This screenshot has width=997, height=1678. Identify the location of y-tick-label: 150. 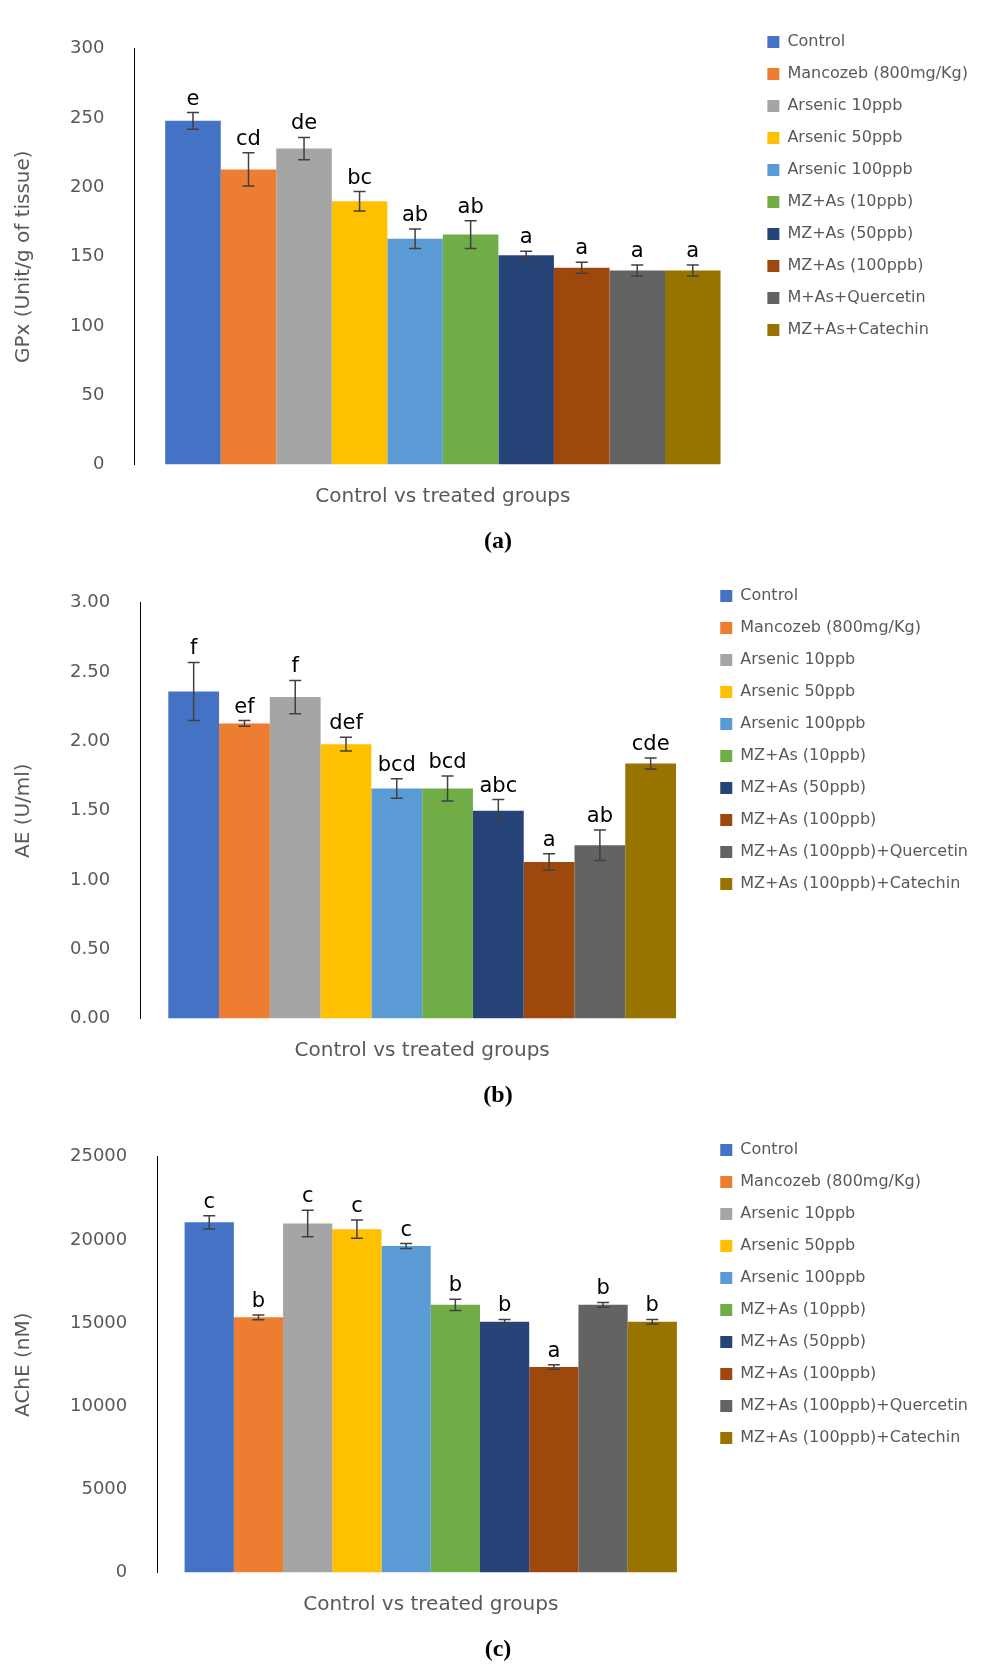
(87, 255).